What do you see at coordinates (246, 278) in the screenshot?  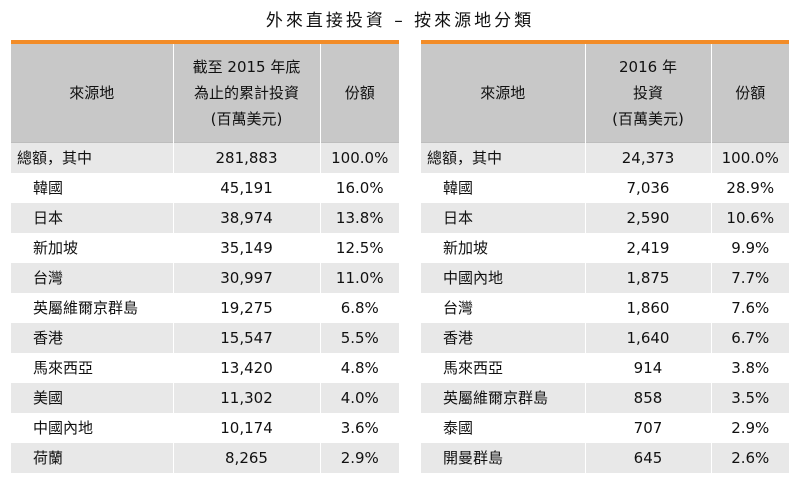 I see `amount-cell: 30,997` at bounding box center [246, 278].